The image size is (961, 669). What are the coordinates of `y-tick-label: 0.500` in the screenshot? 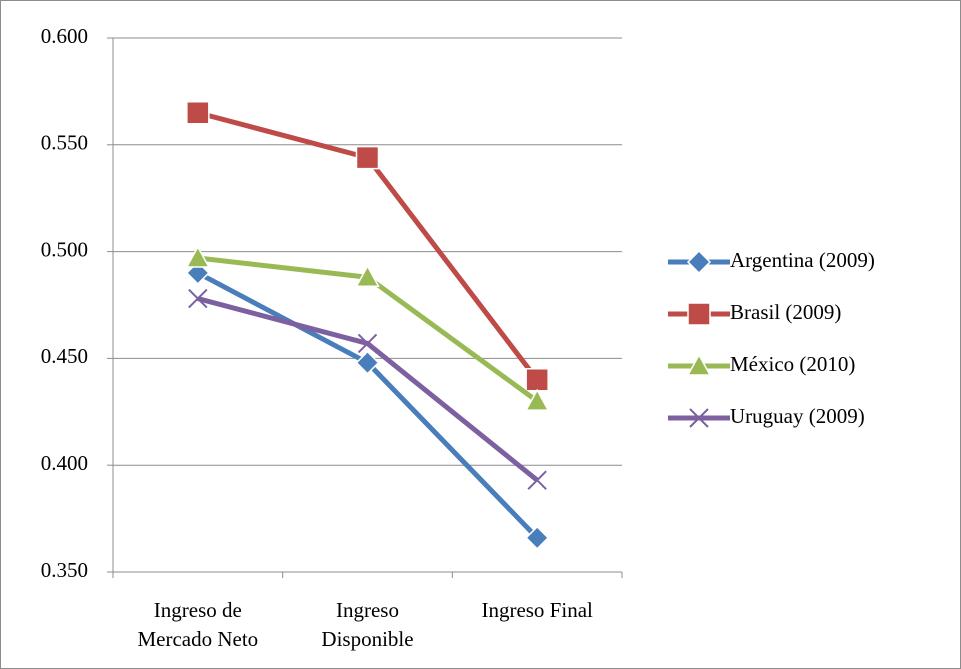 It's located at (64, 249).